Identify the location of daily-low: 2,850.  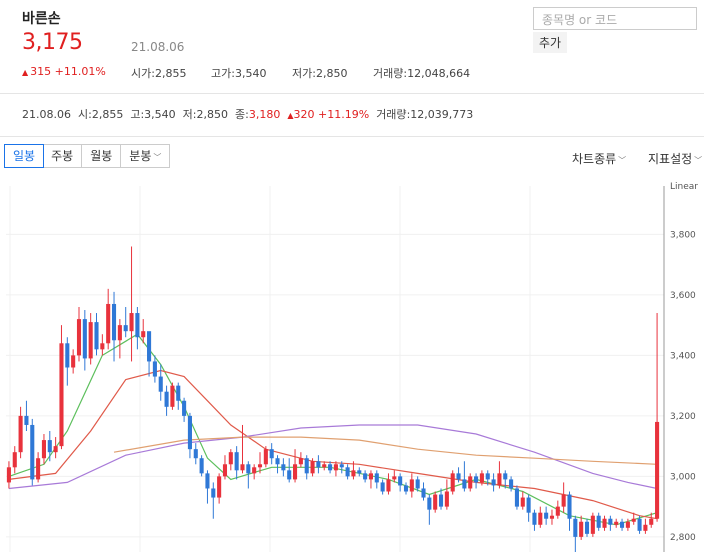
(212, 114).